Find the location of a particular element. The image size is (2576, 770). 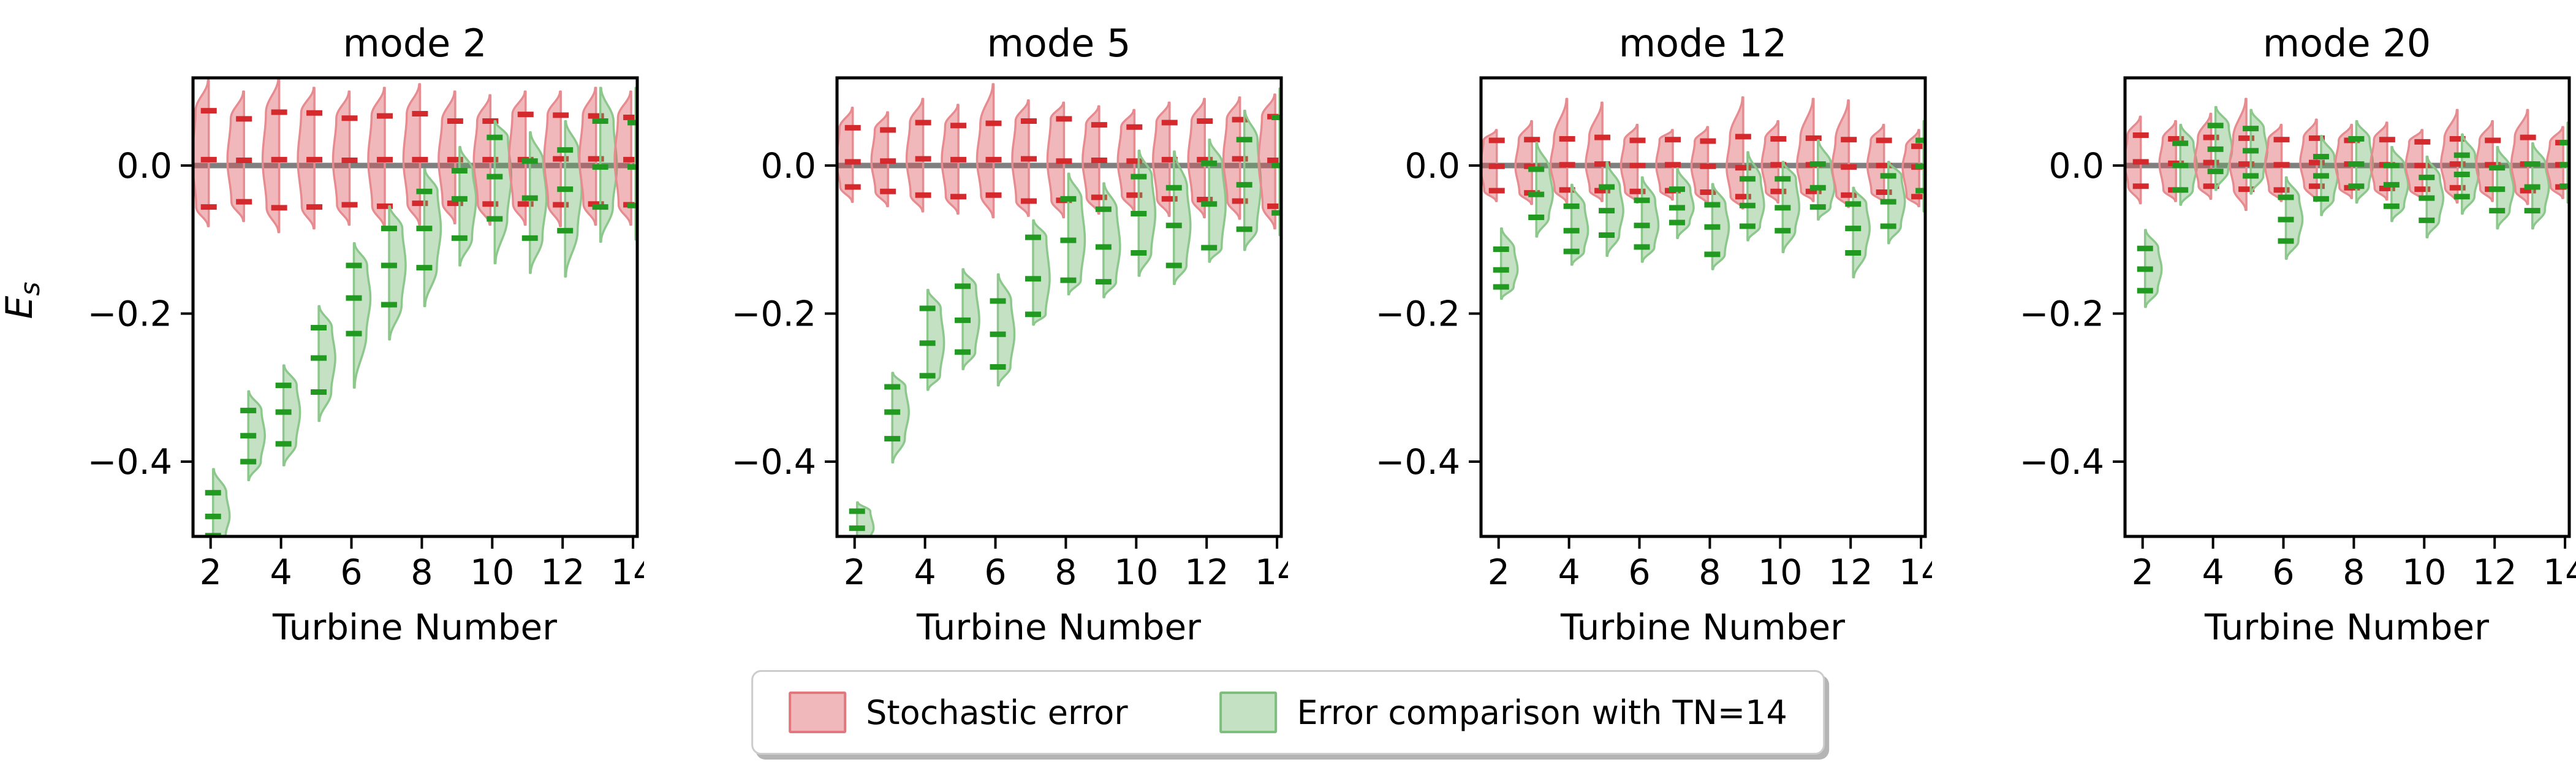

legend-entry-error-comparison: Error comparison with TN=14 is located at coordinates (1503, 712).